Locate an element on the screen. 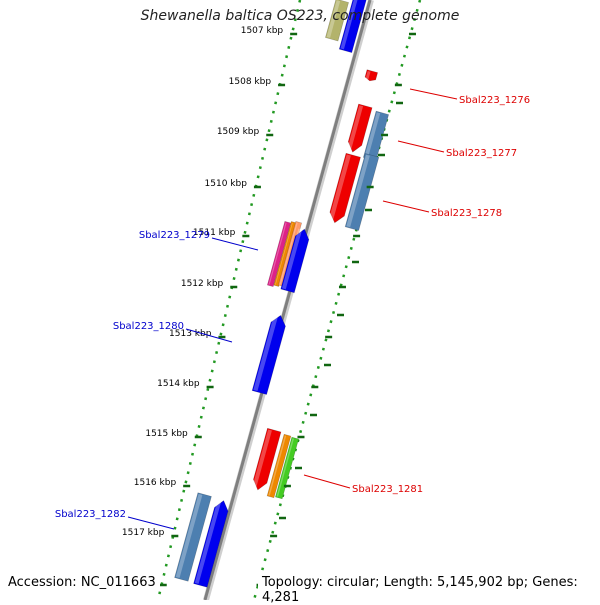 The width and height of the screenshot is (600, 605). gene-1278-feature is located at coordinates (362, 192).